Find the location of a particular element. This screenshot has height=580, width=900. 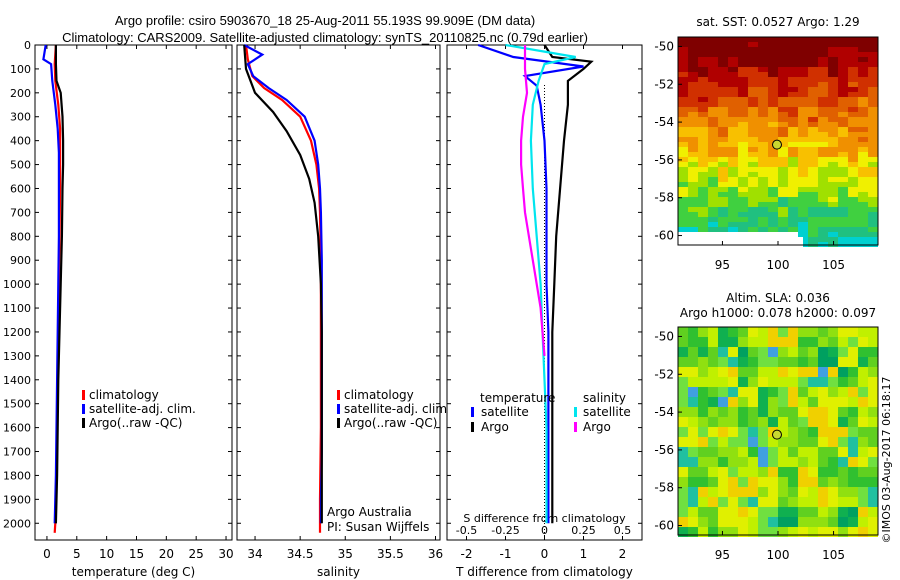

depth-tick-label: 200 is located at coordinates (20, 93).